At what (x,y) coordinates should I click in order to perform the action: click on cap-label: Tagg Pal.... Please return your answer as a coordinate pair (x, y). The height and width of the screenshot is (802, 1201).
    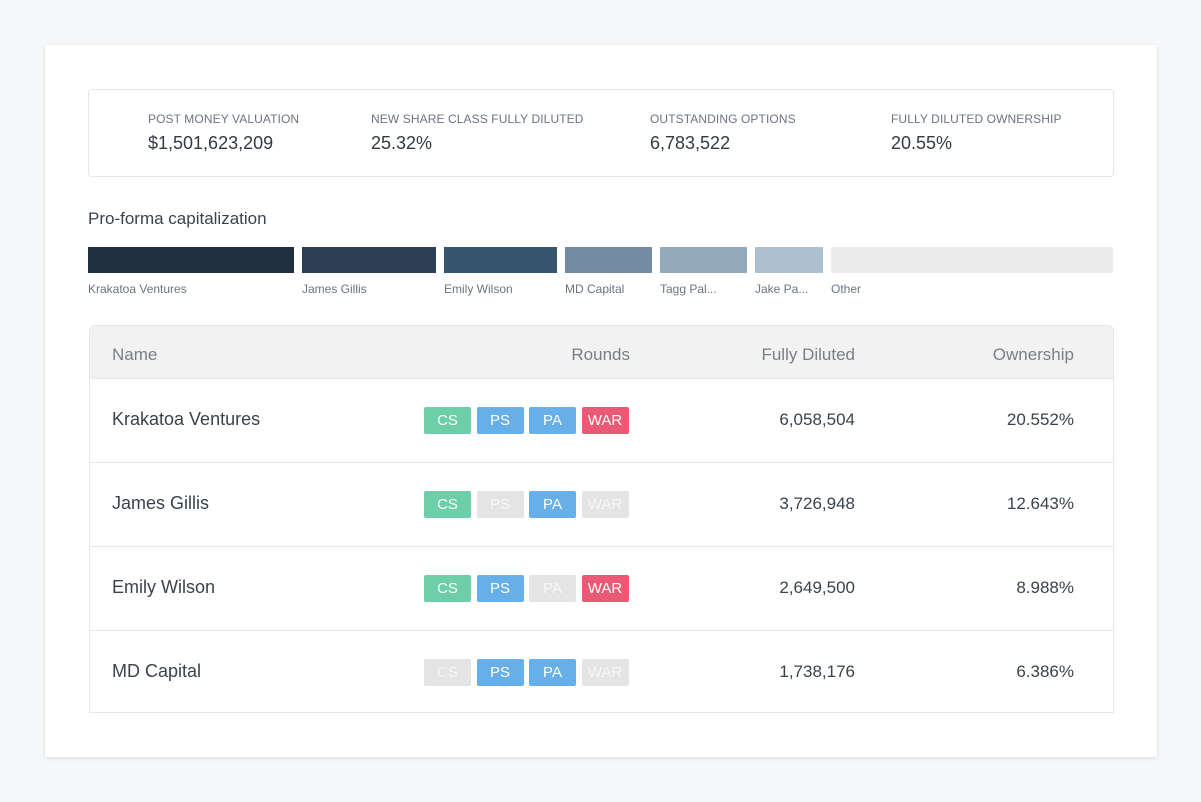
    Looking at the image, I should click on (688, 289).